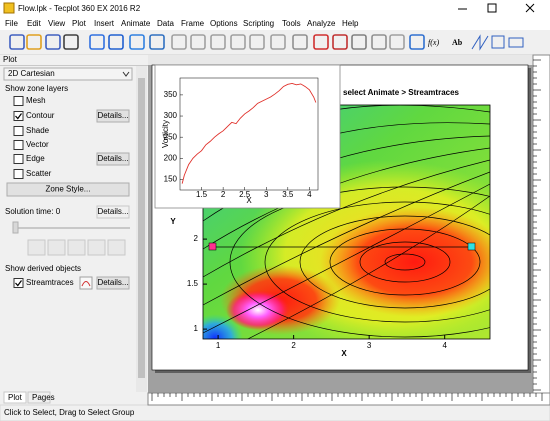 The image size is (550, 421). Describe the element at coordinates (136, 23) in the screenshot. I see `menu-item: Animate` at that location.